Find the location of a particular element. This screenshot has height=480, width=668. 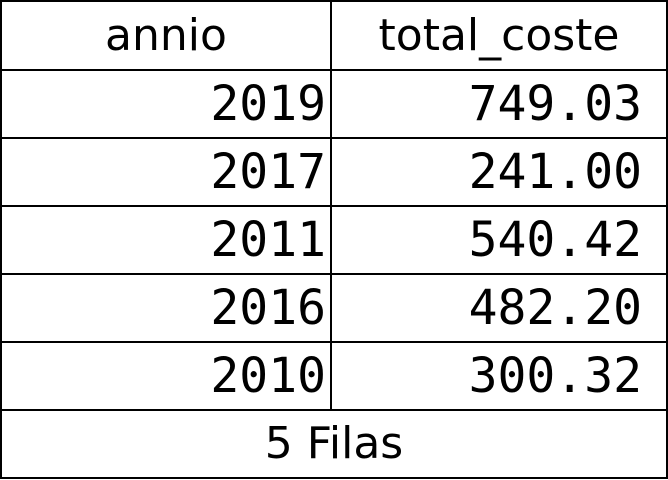

table-header-row: annio total_coste is located at coordinates (334, 35).